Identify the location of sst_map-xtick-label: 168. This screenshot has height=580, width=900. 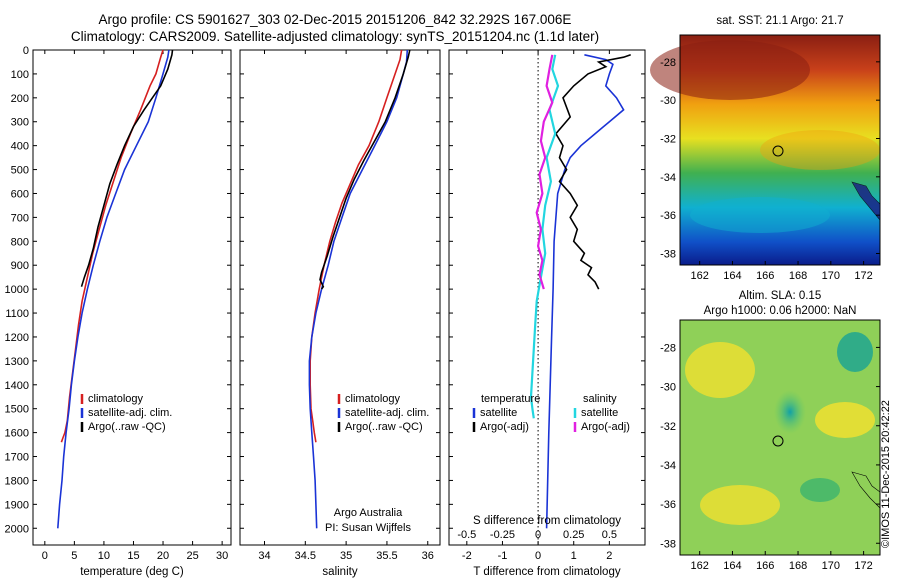
(798, 276).